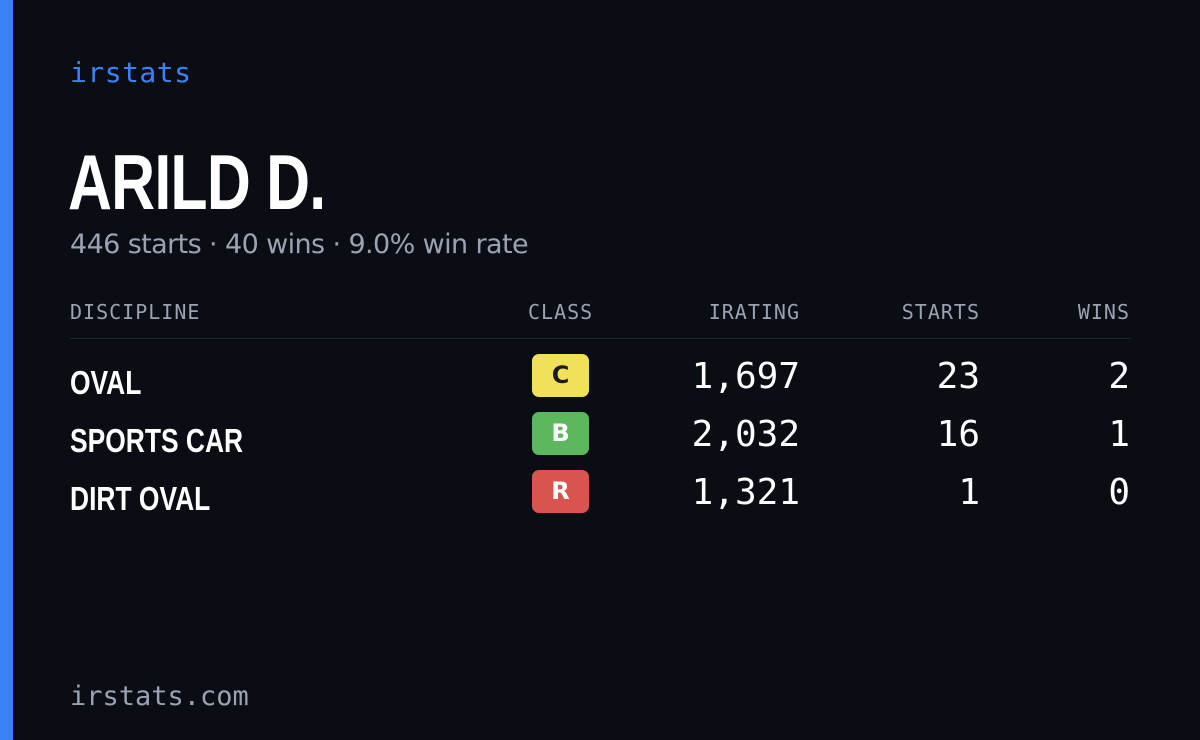 Image resolution: width=1200 pixels, height=740 pixels. Describe the element at coordinates (754, 312) in the screenshot. I see `header-irating: IRATING` at that location.